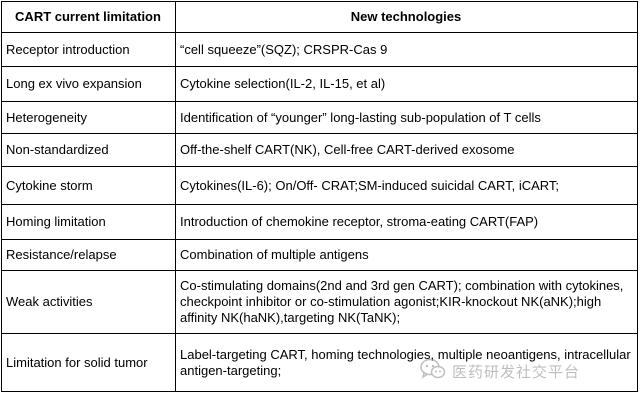 This screenshot has width=640, height=403. What do you see at coordinates (88, 362) in the screenshot?
I see `limitation-cell: Limitation for solid tumor` at bounding box center [88, 362].